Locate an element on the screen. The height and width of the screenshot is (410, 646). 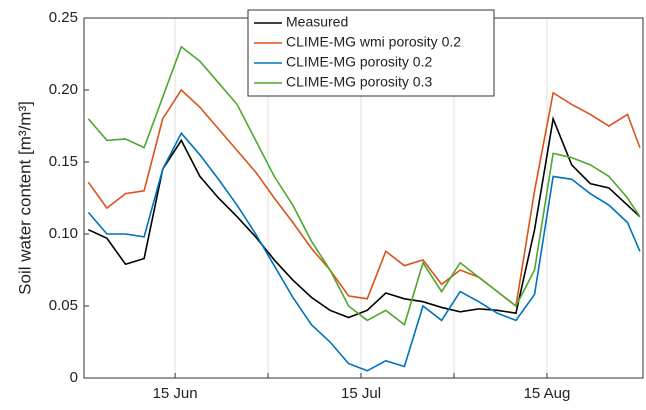
legend-box is located at coordinates (371, 53).